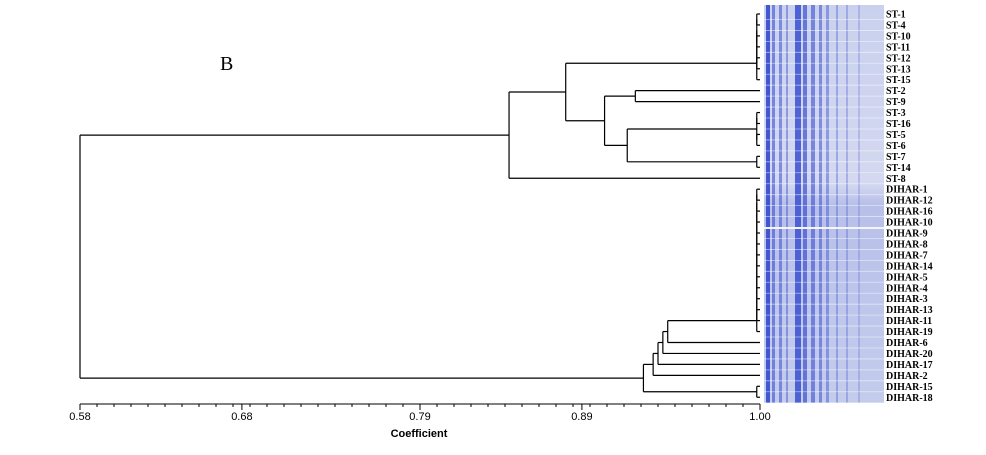 The height and width of the screenshot is (455, 986). What do you see at coordinates (907, 343) in the screenshot?
I see `leaf-label: DIHAR-6` at bounding box center [907, 343].